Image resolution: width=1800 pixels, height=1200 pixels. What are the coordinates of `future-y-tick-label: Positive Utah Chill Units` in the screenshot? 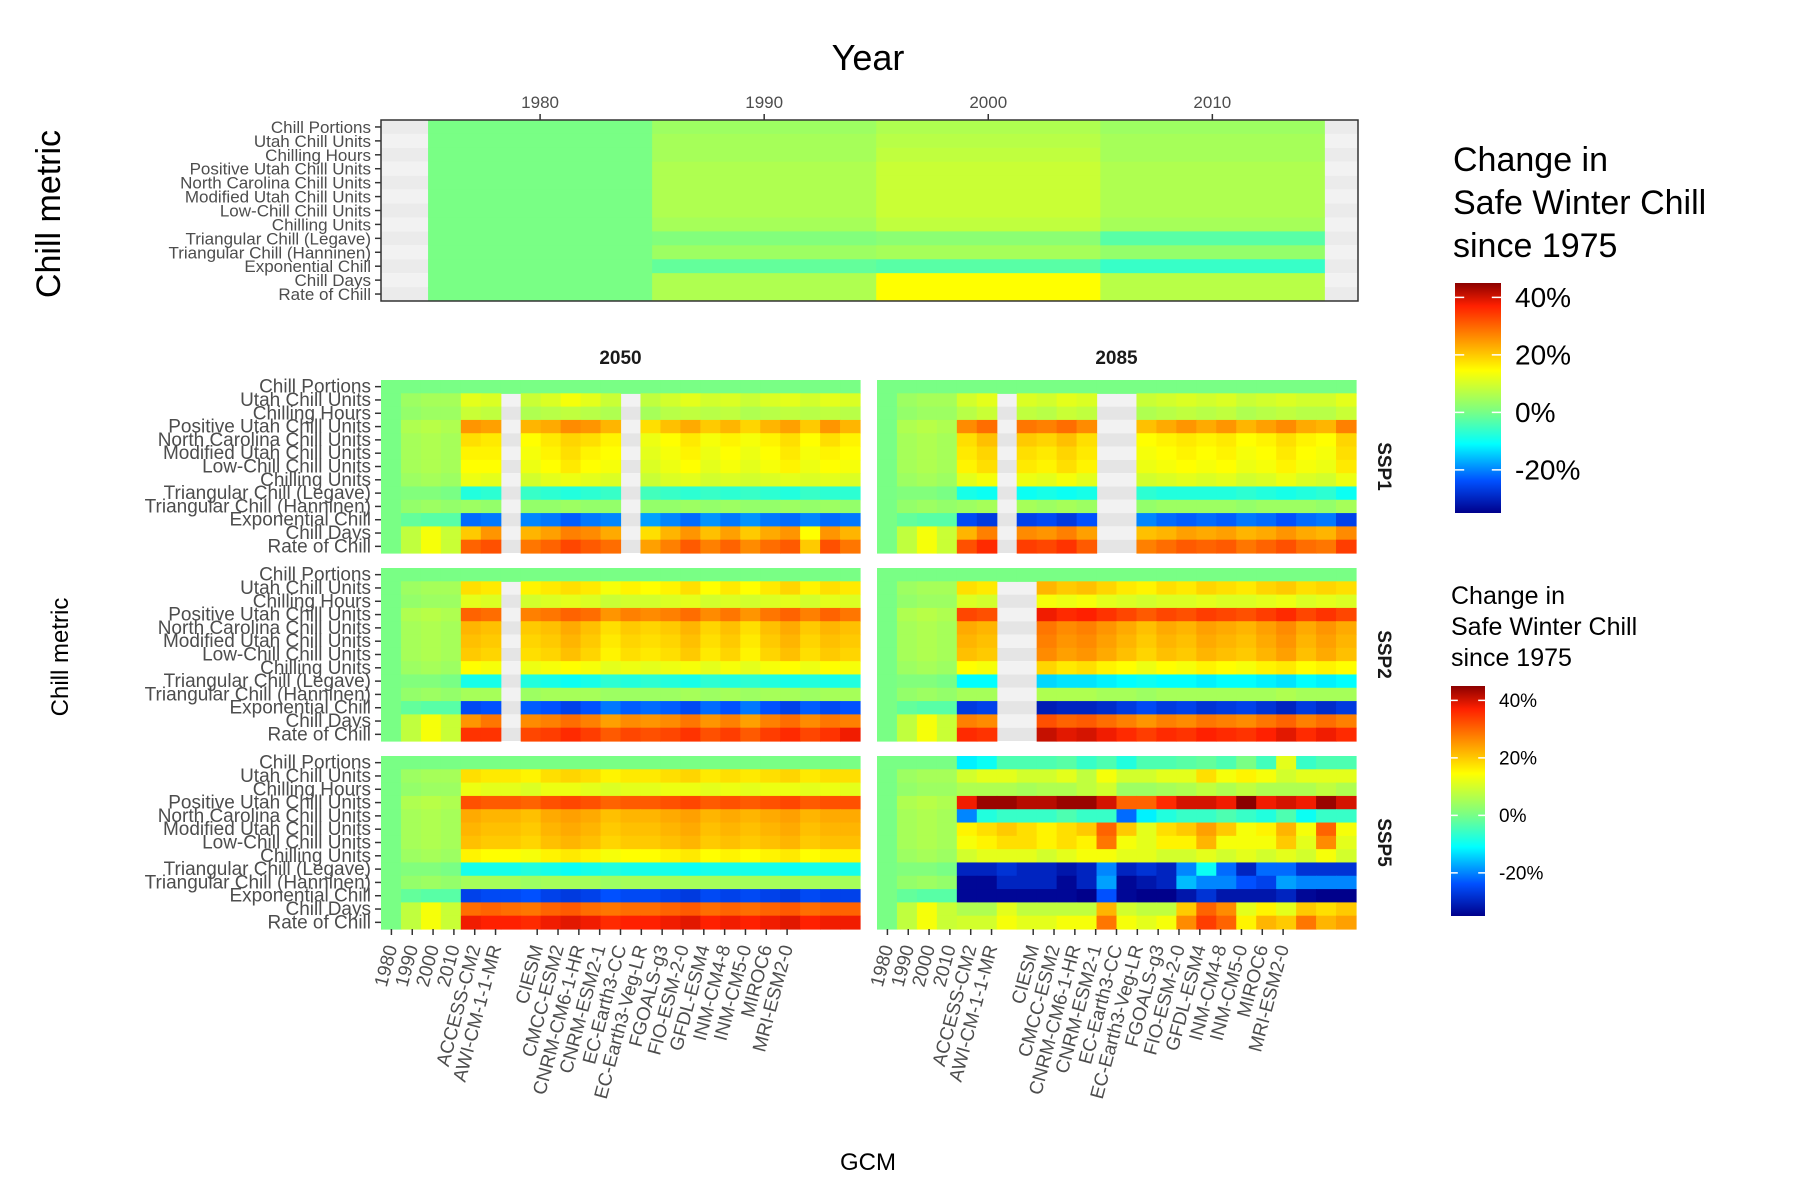 It's located at (269, 615).